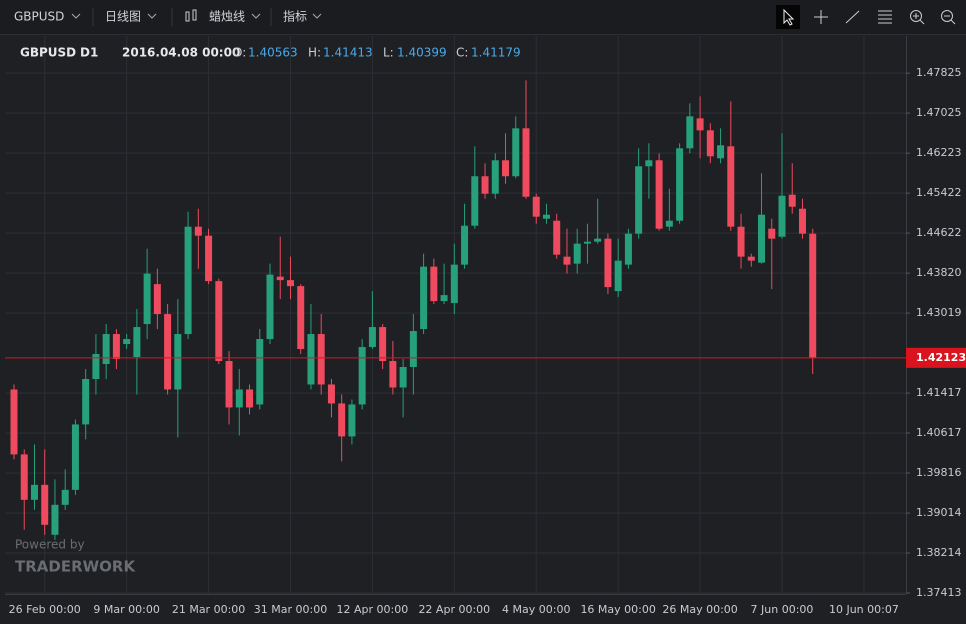 The height and width of the screenshot is (624, 966). I want to click on watermark-powered: Powered by, so click(50, 545).